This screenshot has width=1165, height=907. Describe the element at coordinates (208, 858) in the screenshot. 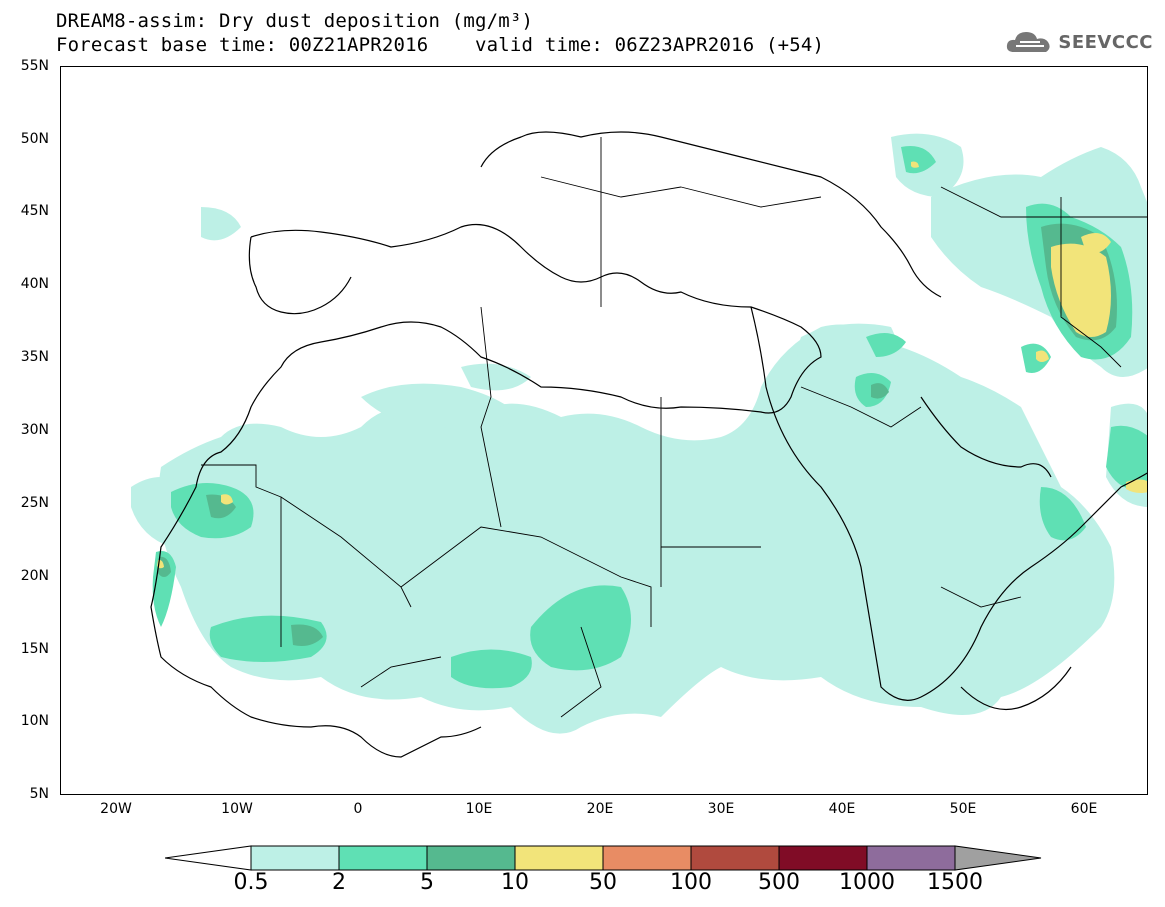

I see `legend-under-triangle` at that location.